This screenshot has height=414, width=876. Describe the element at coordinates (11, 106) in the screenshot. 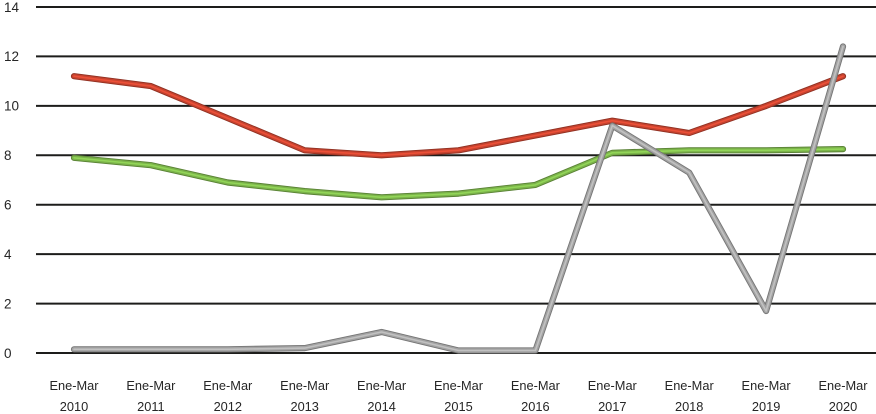

I see `y-axis-tick-label: 10` at that location.